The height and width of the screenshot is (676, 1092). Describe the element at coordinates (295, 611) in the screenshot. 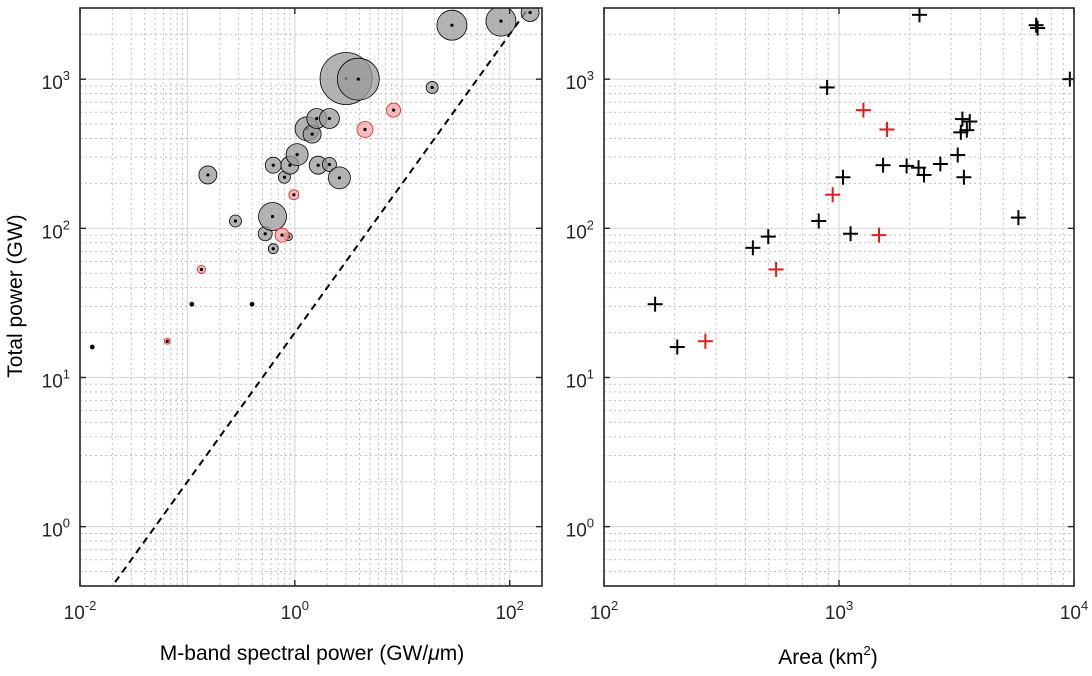

I see `x-tick-label: 10⁰` at that location.